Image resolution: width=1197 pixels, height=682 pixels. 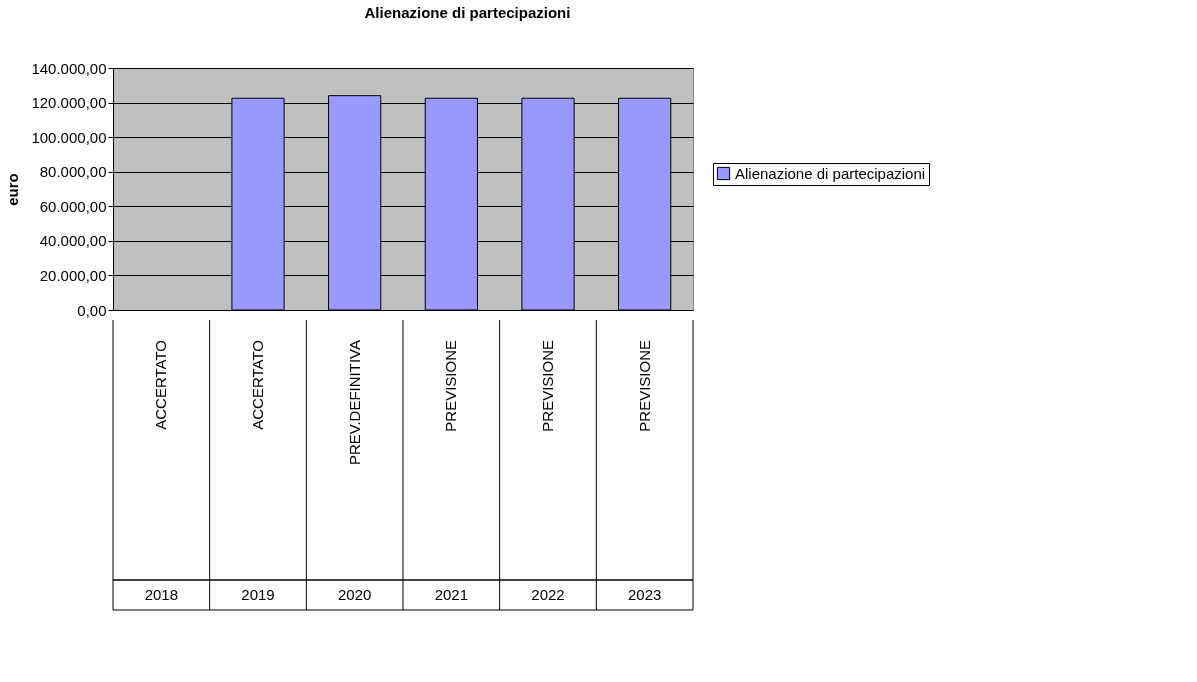 I want to click on category-label: PREVISIONE 2022, so click(x=548, y=471).